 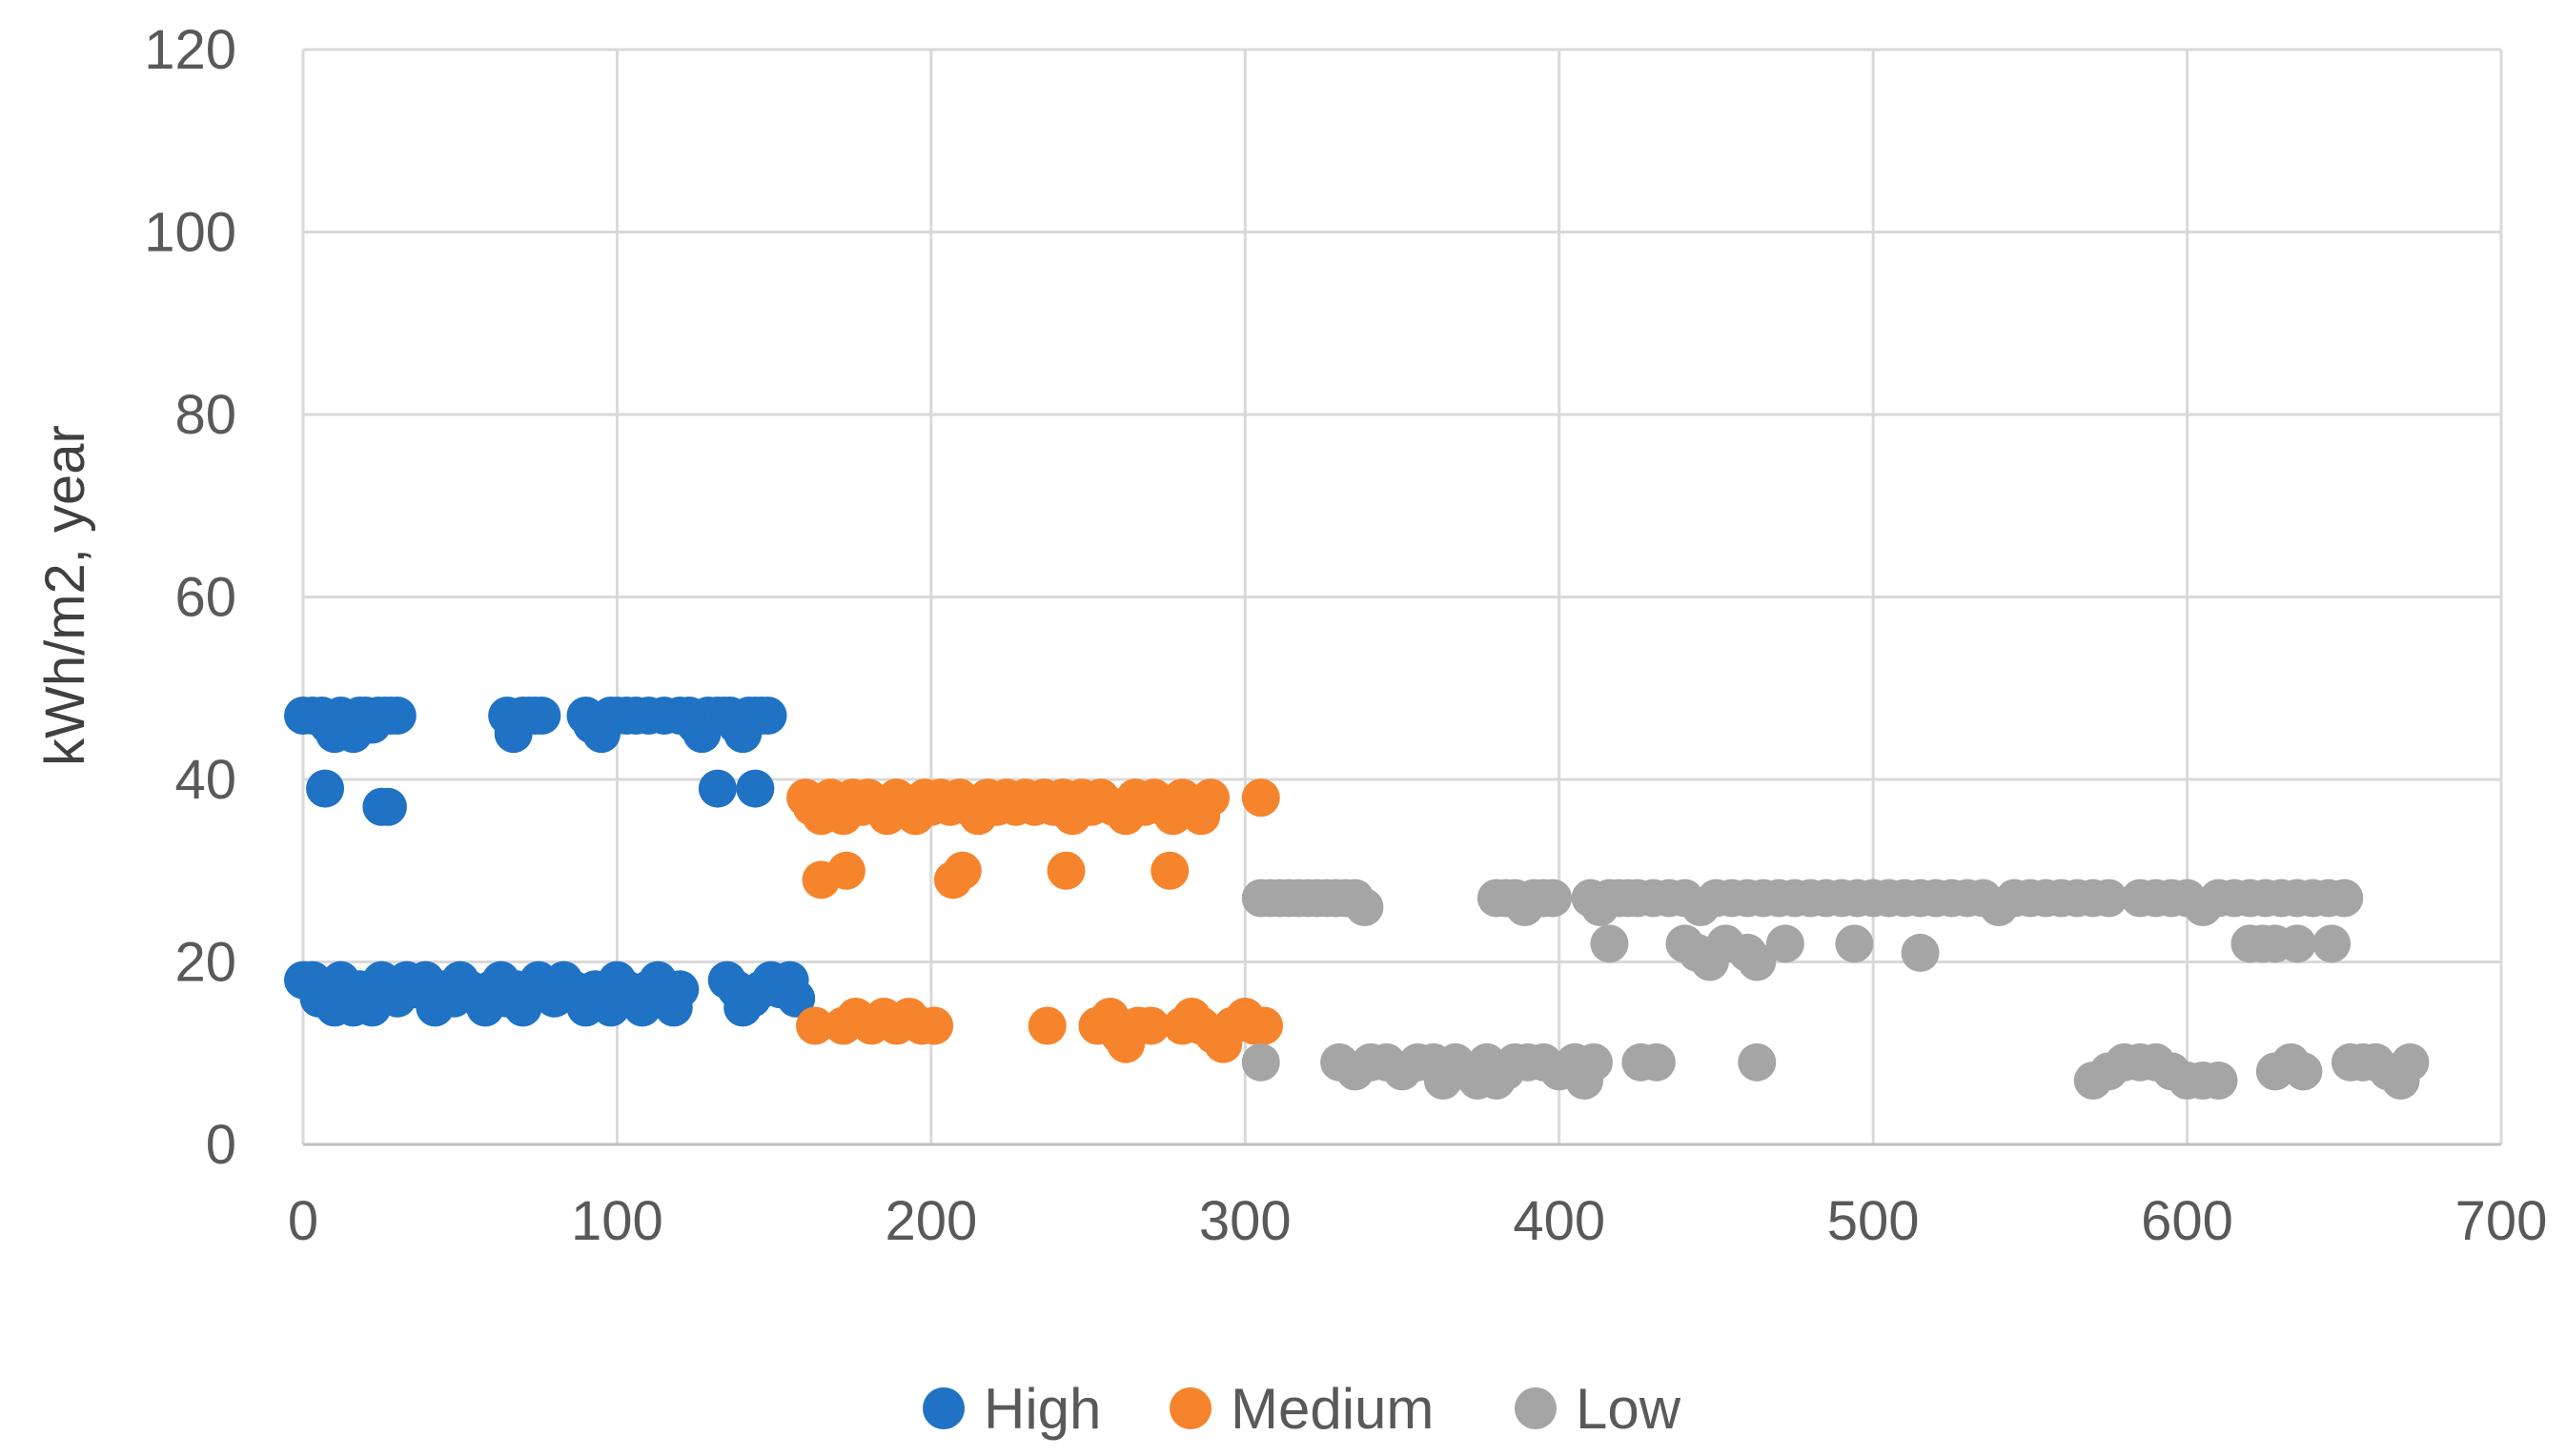 I want to click on legend-marker-high, so click(x=944, y=1408).